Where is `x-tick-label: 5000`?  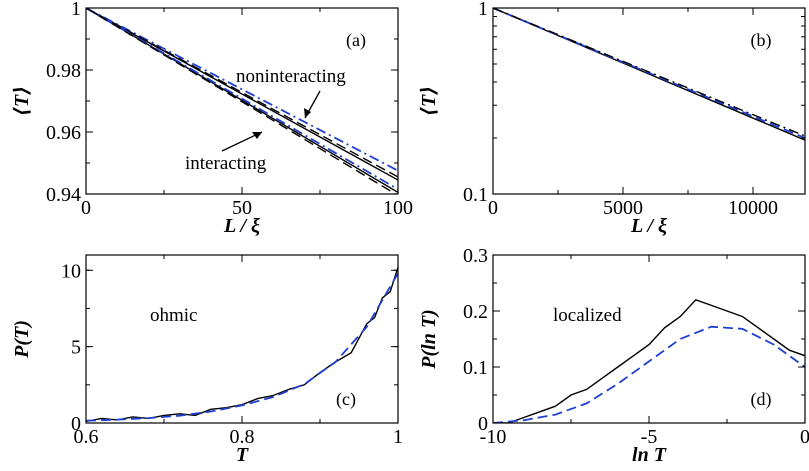
x-tick-label: 5000 is located at coordinates (623, 208).